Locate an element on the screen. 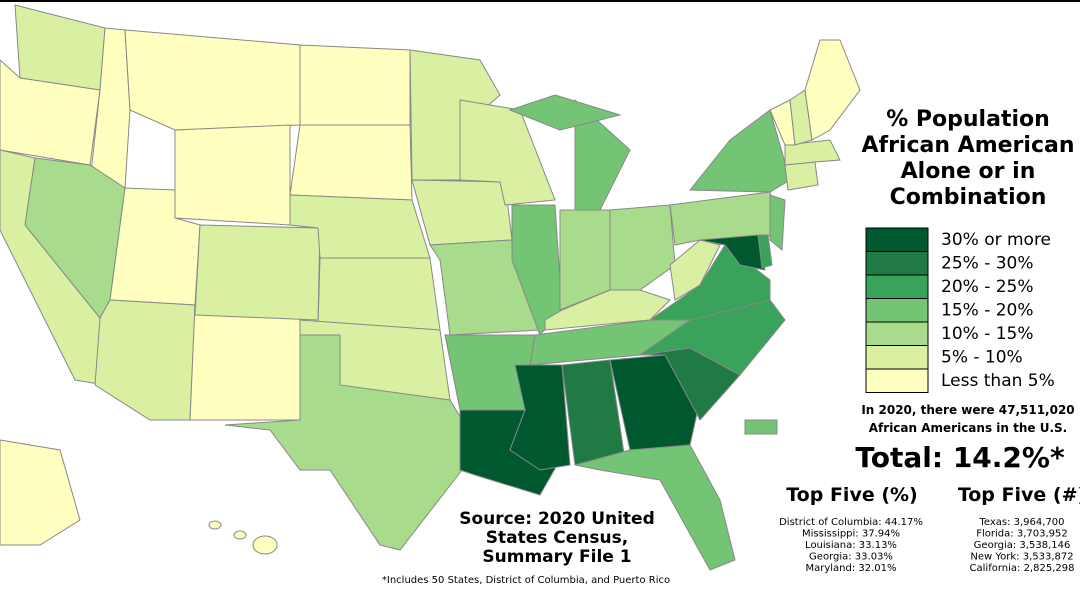 This screenshot has height=593, width=1080. top-count-title: Top Five (#) is located at coordinates (1019, 495).